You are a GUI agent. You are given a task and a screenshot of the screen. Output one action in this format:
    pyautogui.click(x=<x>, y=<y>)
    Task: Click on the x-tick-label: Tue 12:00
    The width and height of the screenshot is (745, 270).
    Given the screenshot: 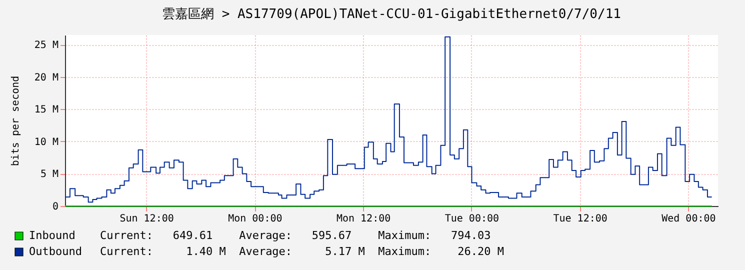 What is the action you would take?
    pyautogui.click(x=580, y=219)
    